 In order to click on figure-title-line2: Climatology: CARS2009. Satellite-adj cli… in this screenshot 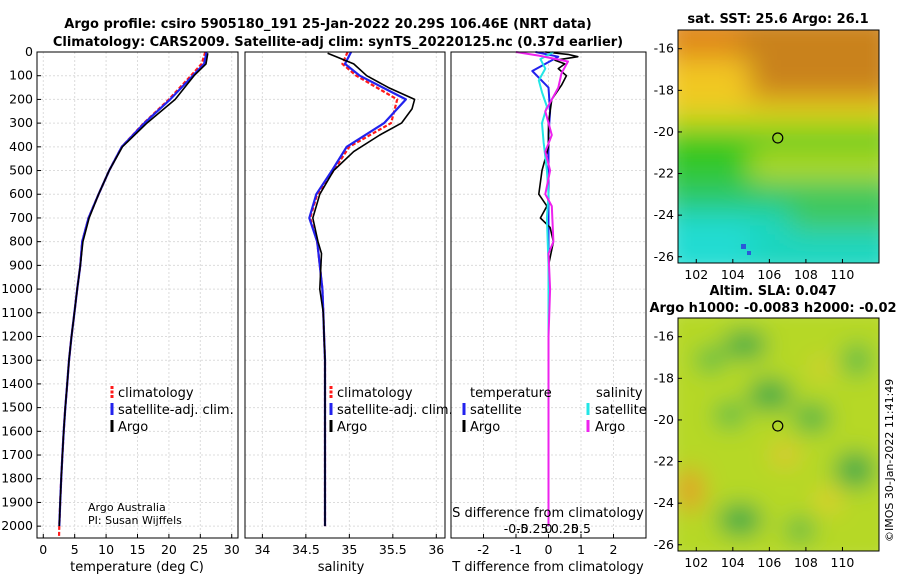, I will do `click(338, 42)`.